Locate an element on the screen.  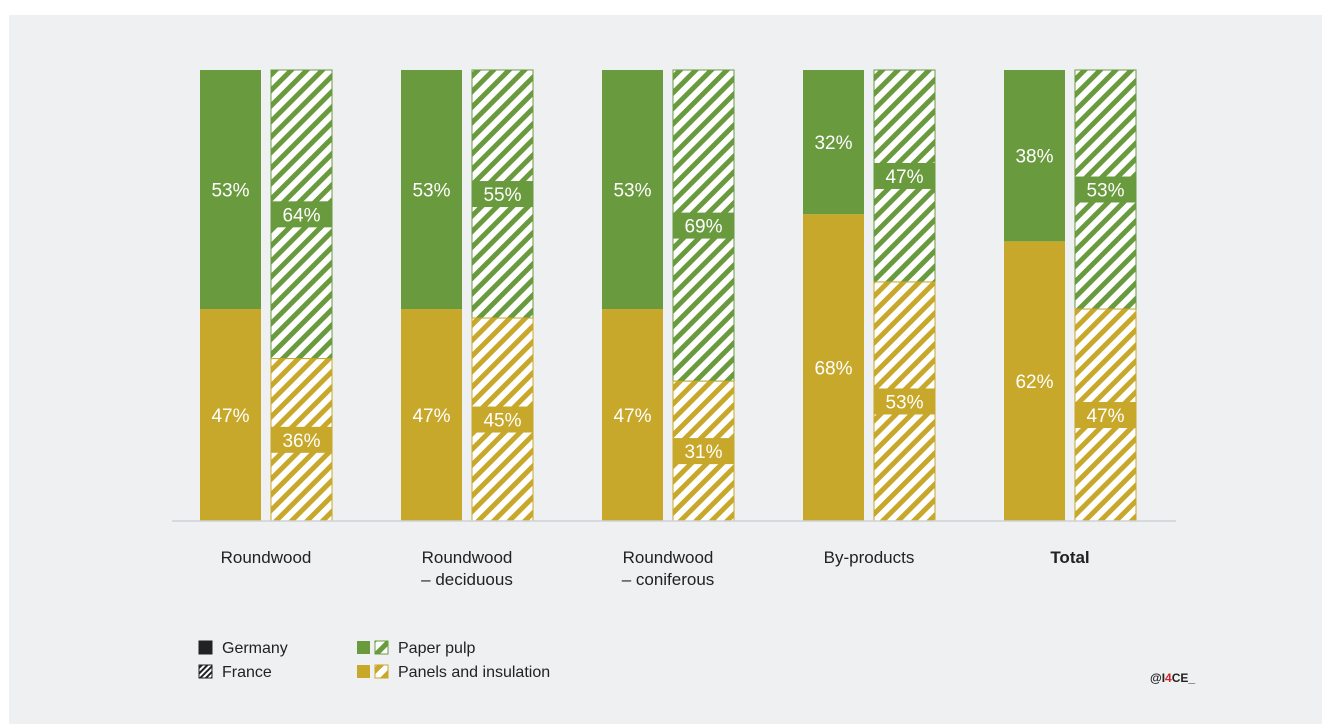
value-label-france-paper-pulp-roundwood: 64% is located at coordinates (301, 215).